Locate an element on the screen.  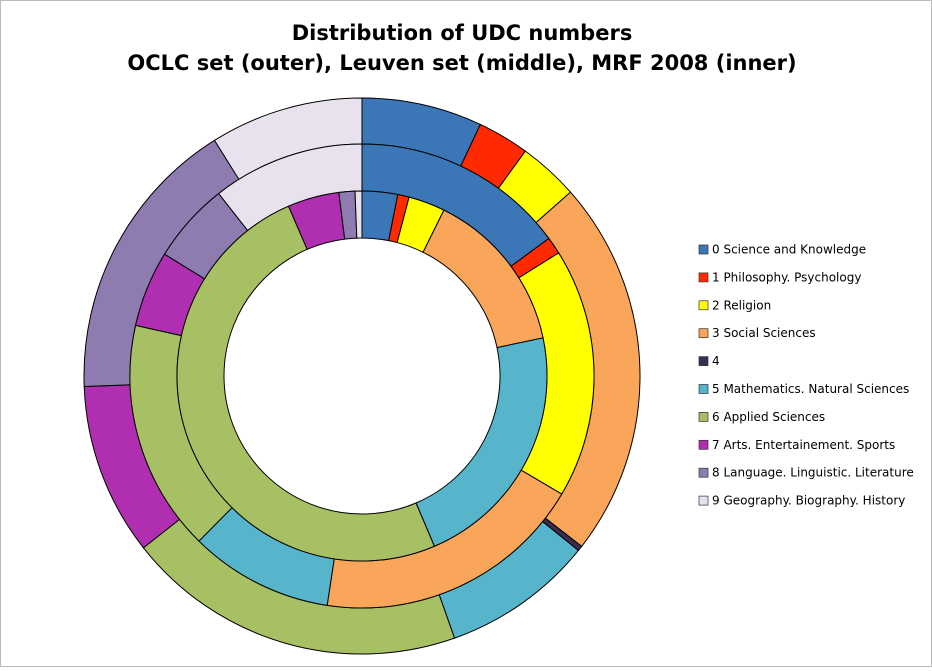
legend-label: 2 Religion is located at coordinates (741, 305).